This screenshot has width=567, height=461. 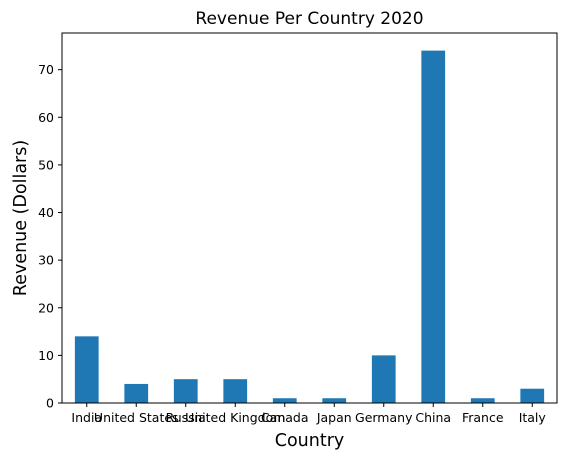 I want to click on x-tick-label: China, so click(x=433, y=417).